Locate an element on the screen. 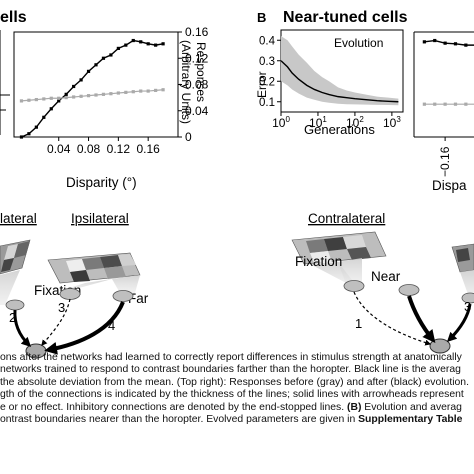 Image resolution: width=474 pixels, height=474 pixels. beam-lateral-a is located at coordinates (10, 287).